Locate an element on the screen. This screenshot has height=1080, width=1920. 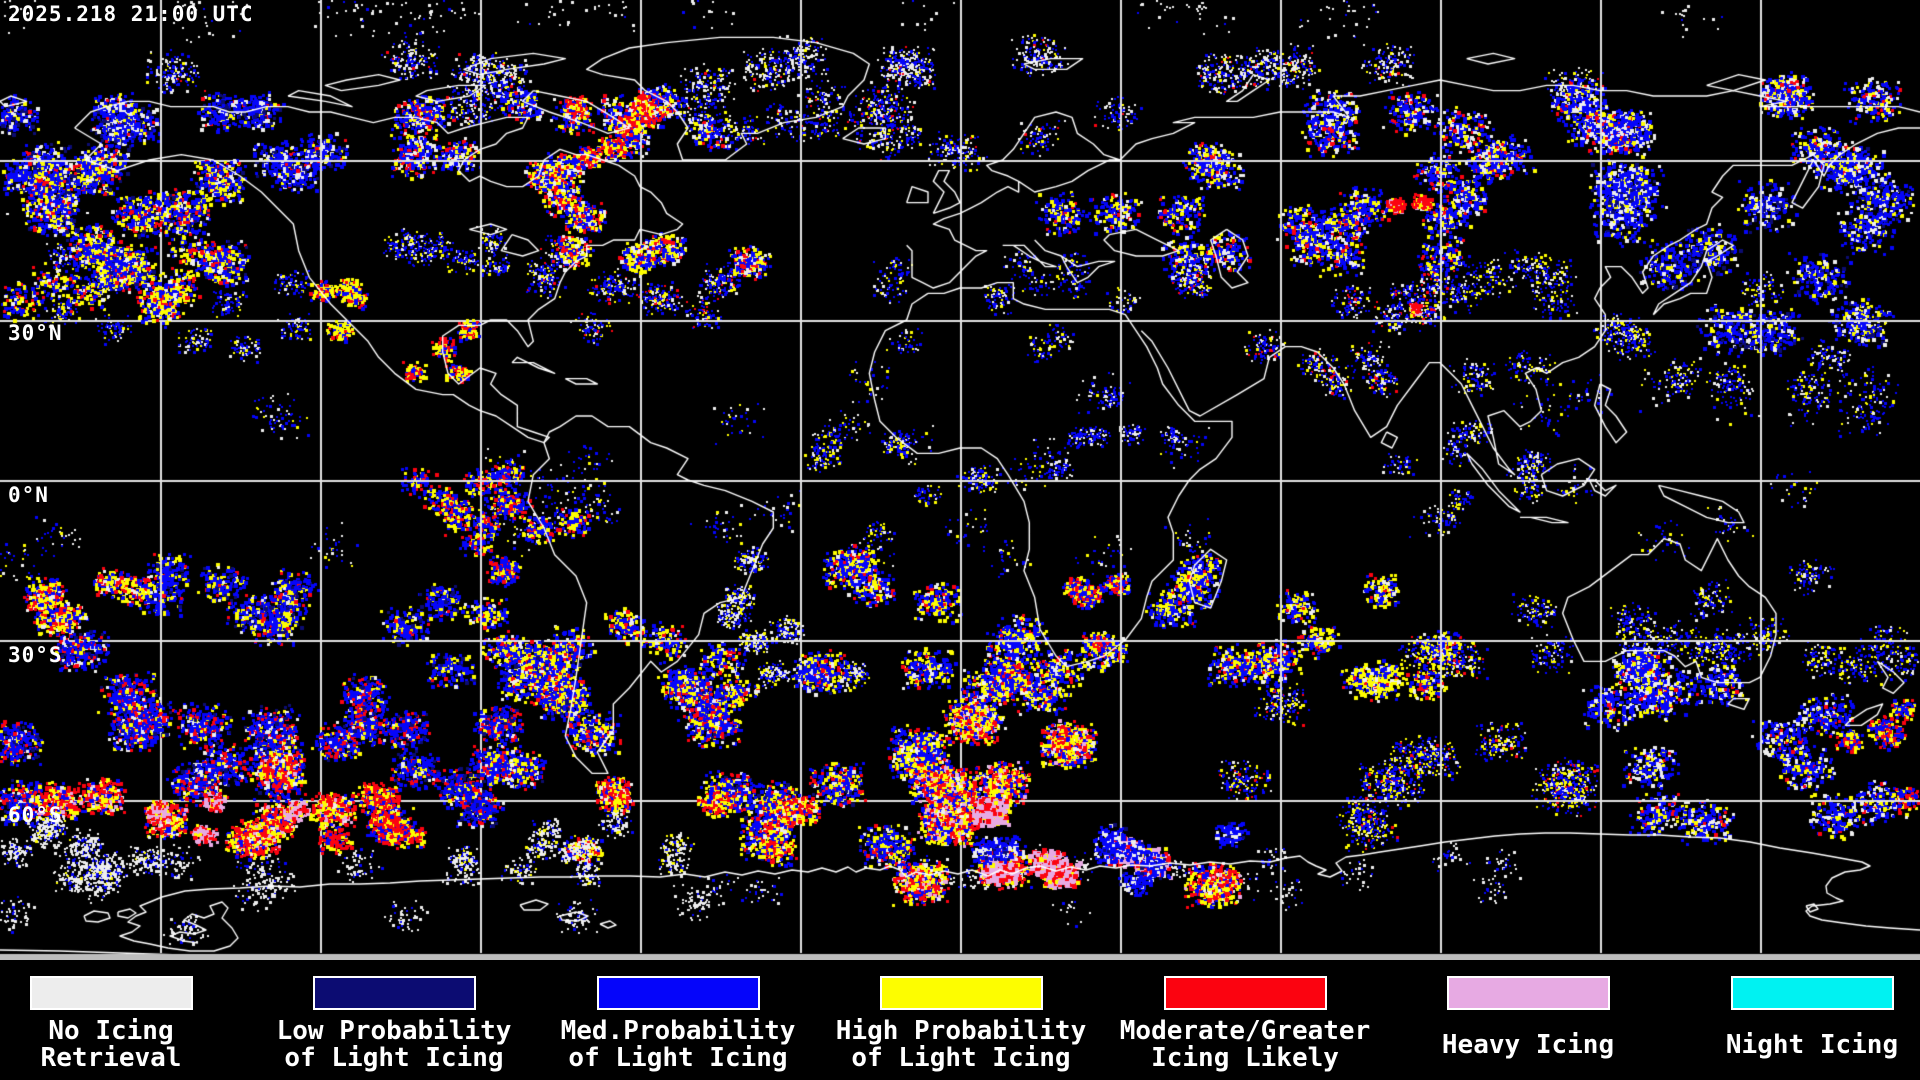
legend-label-high-prob: High Probability of Light Icing is located at coordinates (961, 1044).